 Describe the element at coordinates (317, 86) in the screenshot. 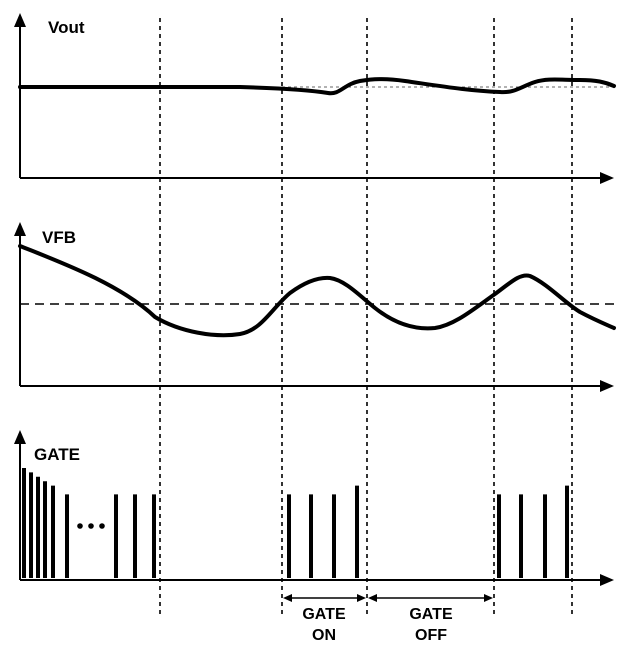

I see `vout-waveform` at that location.